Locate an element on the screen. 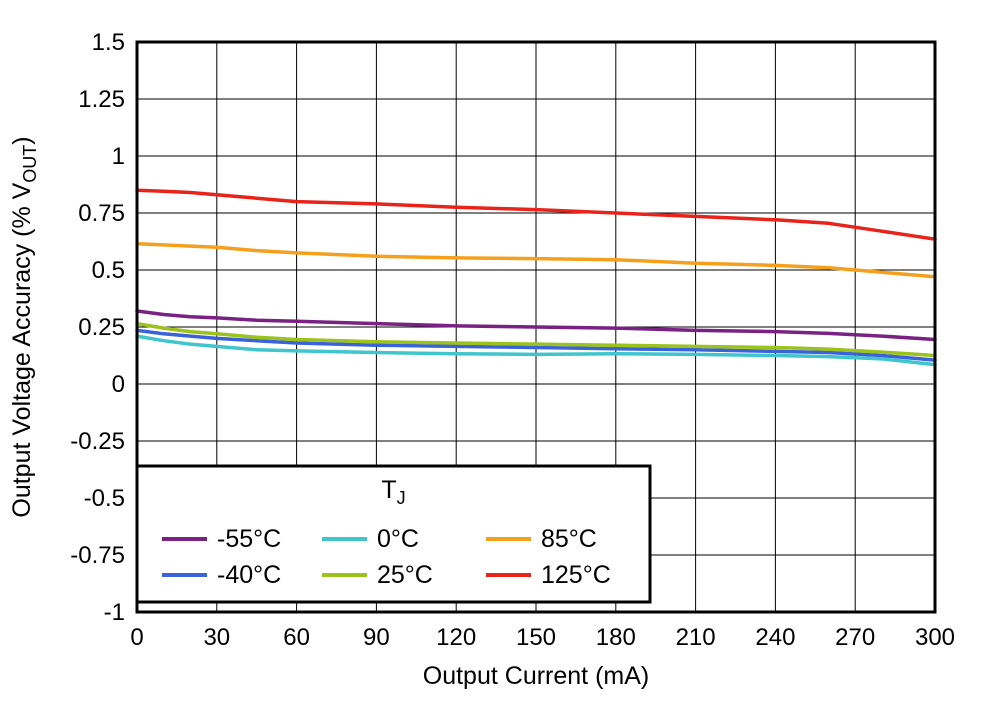 The image size is (982, 701). y-tick-label: 1 is located at coordinates (118, 156).